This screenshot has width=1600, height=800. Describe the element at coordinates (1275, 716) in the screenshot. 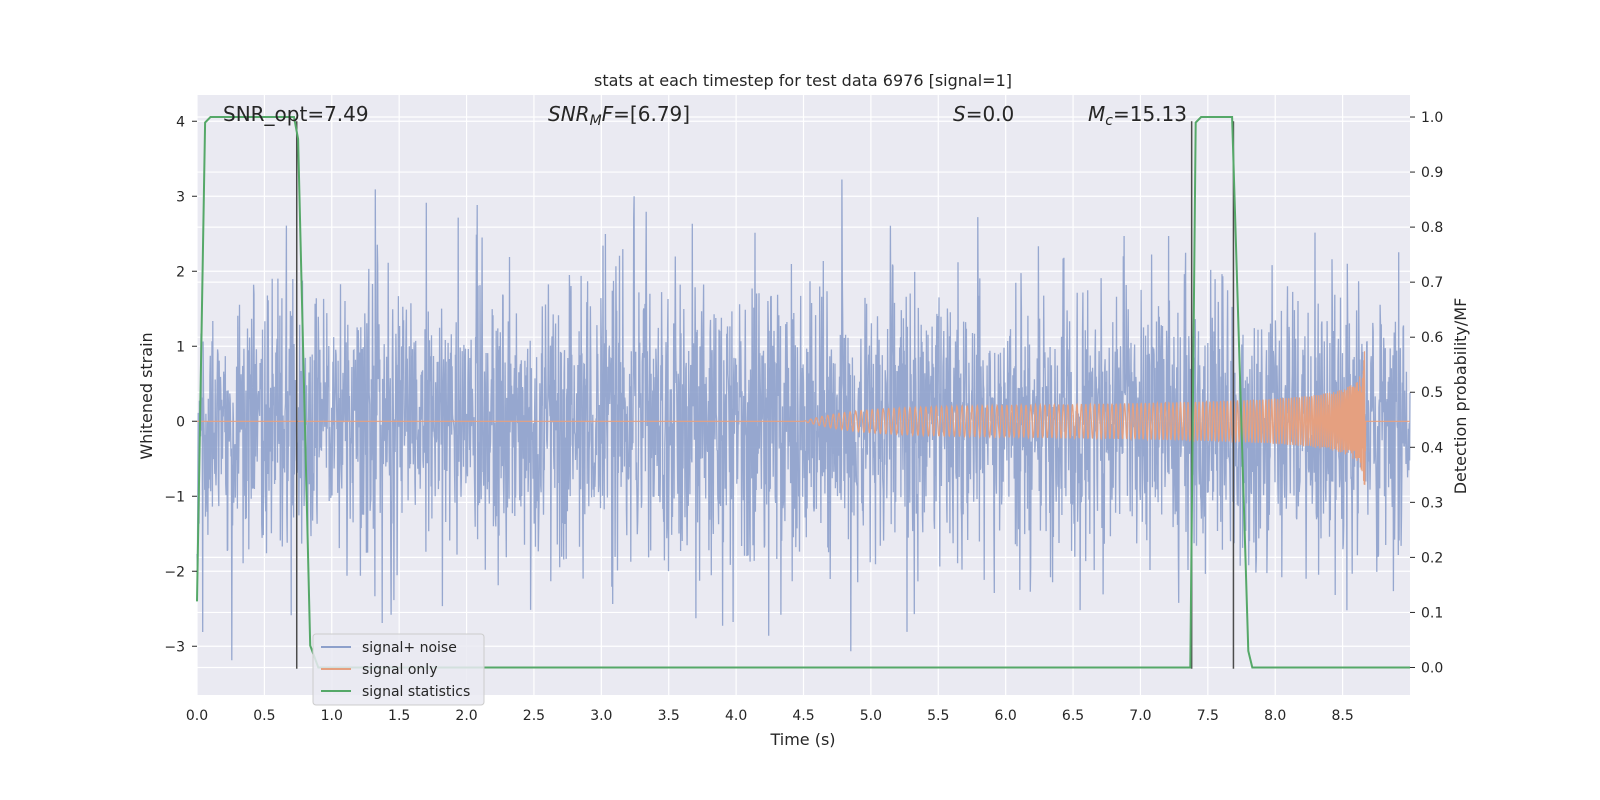

I see `x-tick-label: 8.0` at that location.